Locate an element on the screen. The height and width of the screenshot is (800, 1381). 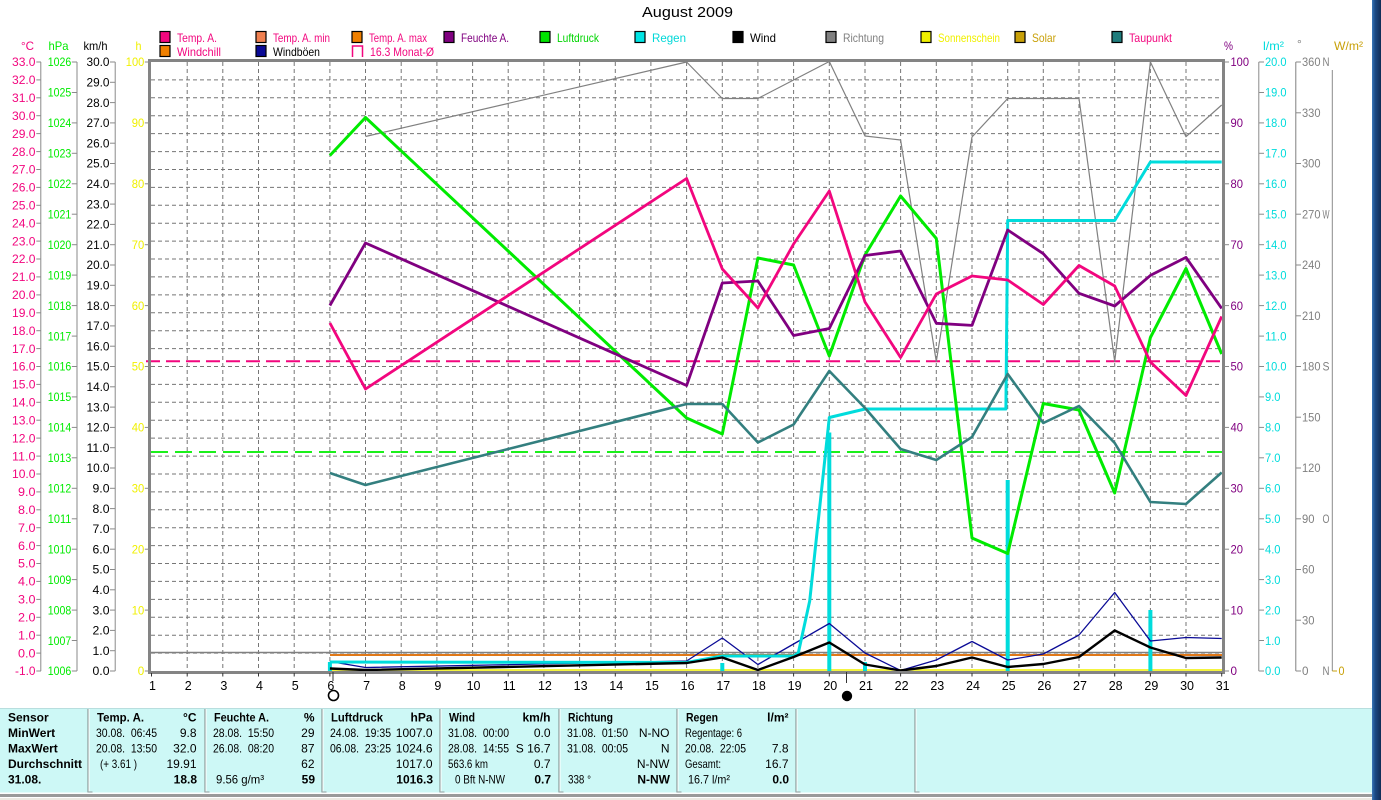
svg-text: N-NW is located at coordinates (653, 764).